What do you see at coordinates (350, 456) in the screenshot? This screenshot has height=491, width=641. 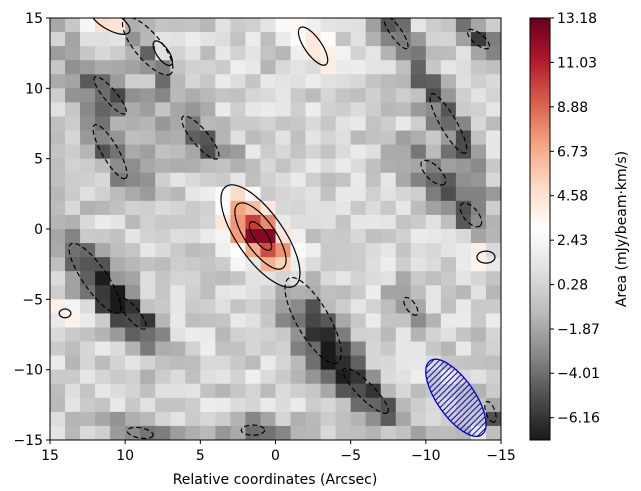 I see `x-tick-label: −5` at bounding box center [350, 456].